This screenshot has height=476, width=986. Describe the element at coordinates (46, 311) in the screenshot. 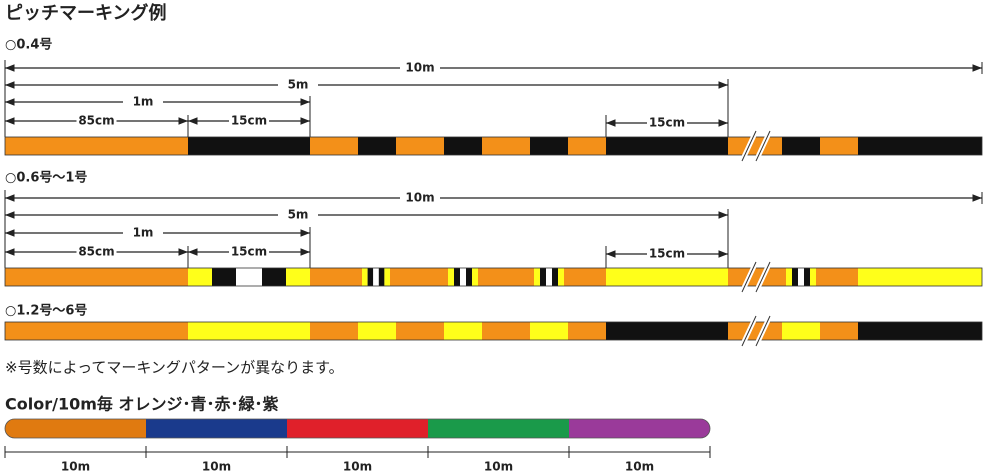

I see `section-label: ○1.2号～6号` at that location.